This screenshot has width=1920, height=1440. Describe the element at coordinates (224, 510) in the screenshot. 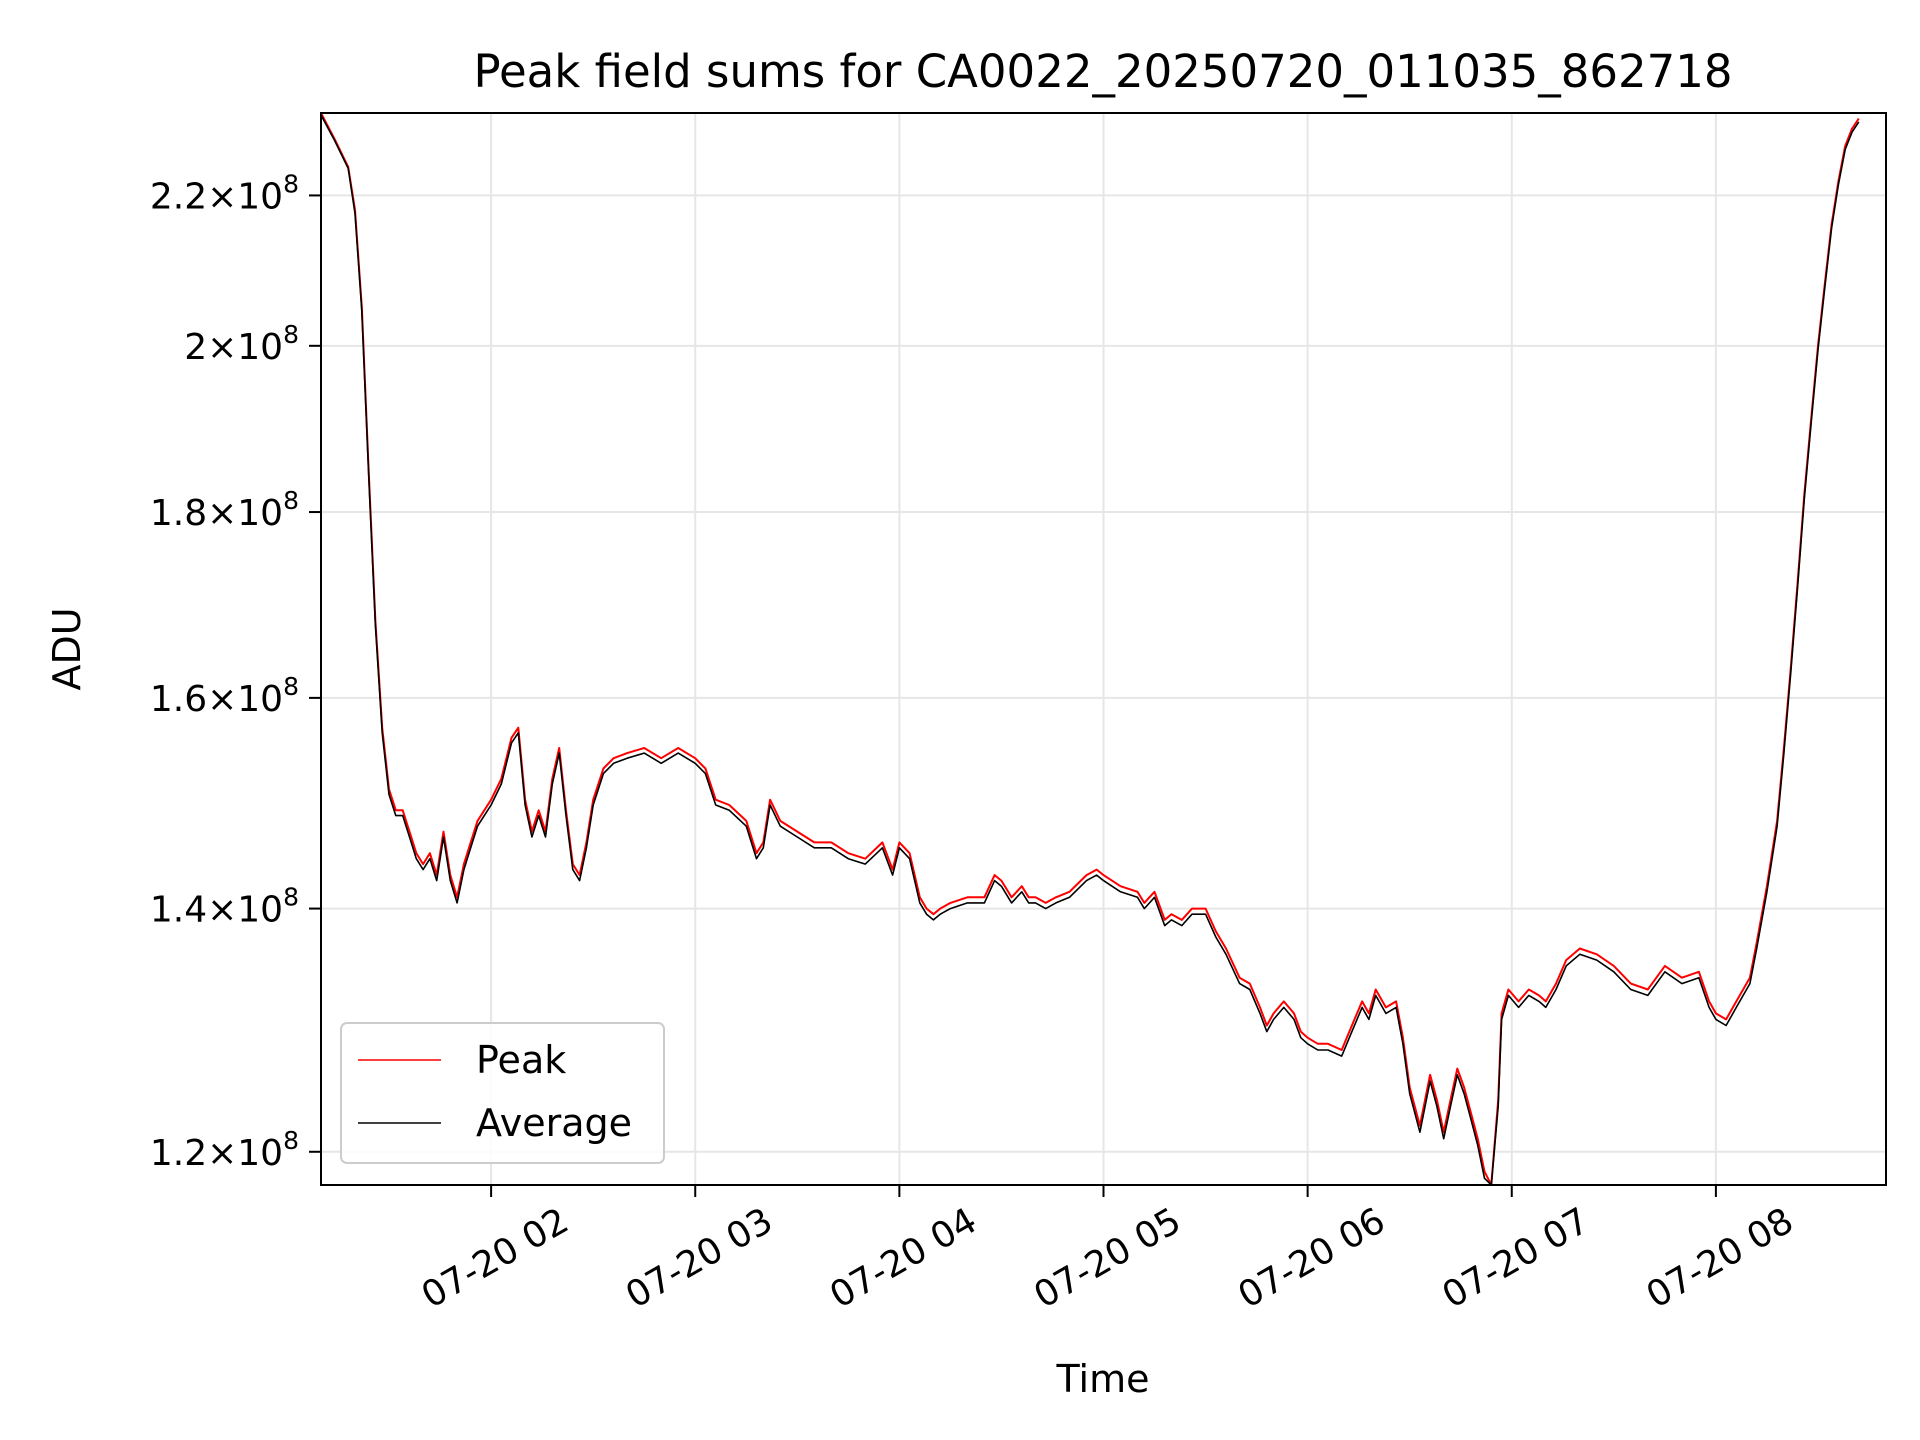

I see `y-tick-label: 1.8×108` at that location.